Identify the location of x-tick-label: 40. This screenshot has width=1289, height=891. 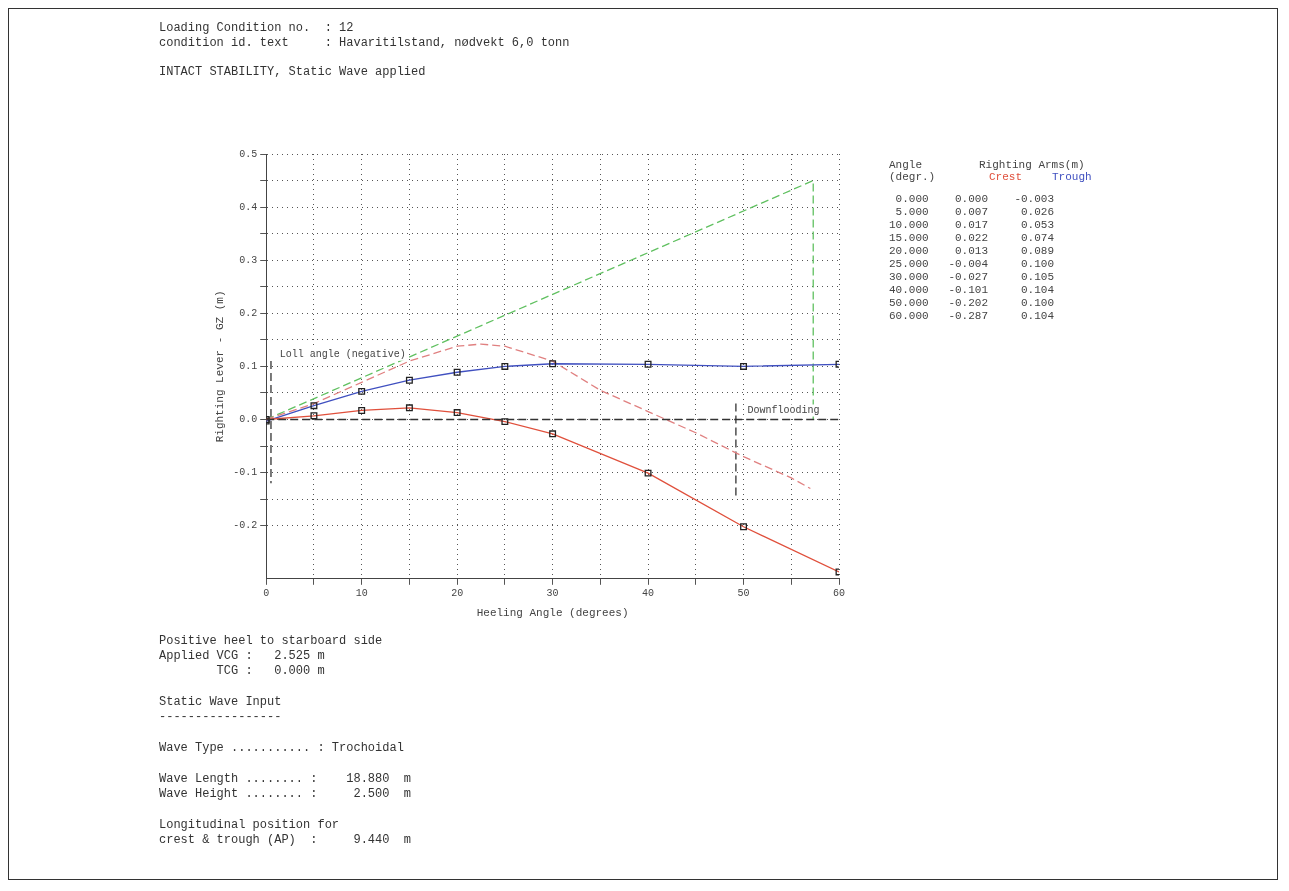
(648, 594).